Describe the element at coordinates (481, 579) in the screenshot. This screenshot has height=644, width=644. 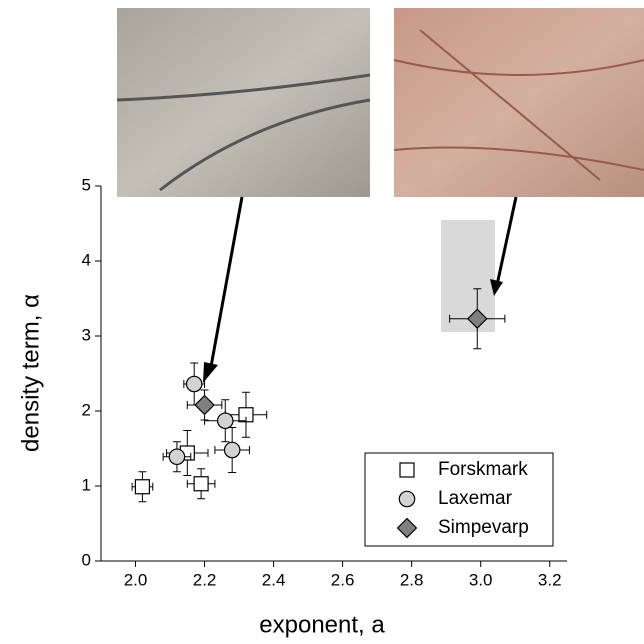
I see `x-tick-label: 3.0` at that location.